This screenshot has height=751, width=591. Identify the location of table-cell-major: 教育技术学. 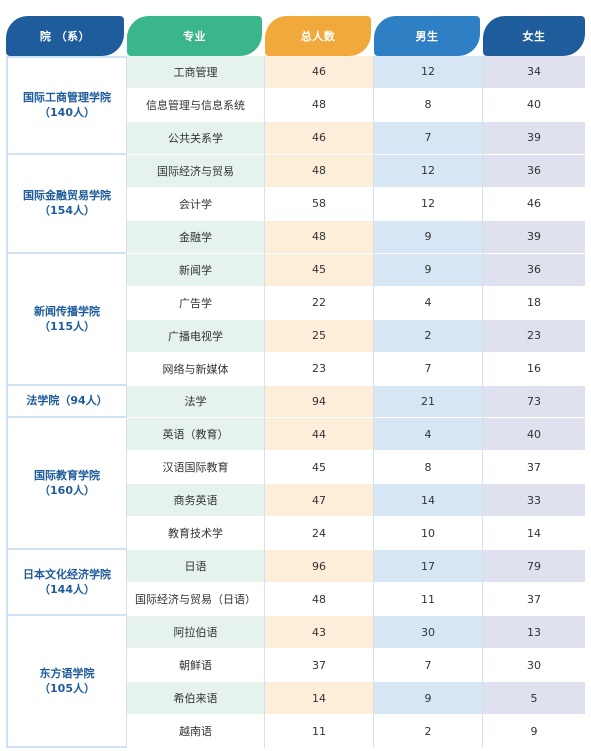
(195, 534).